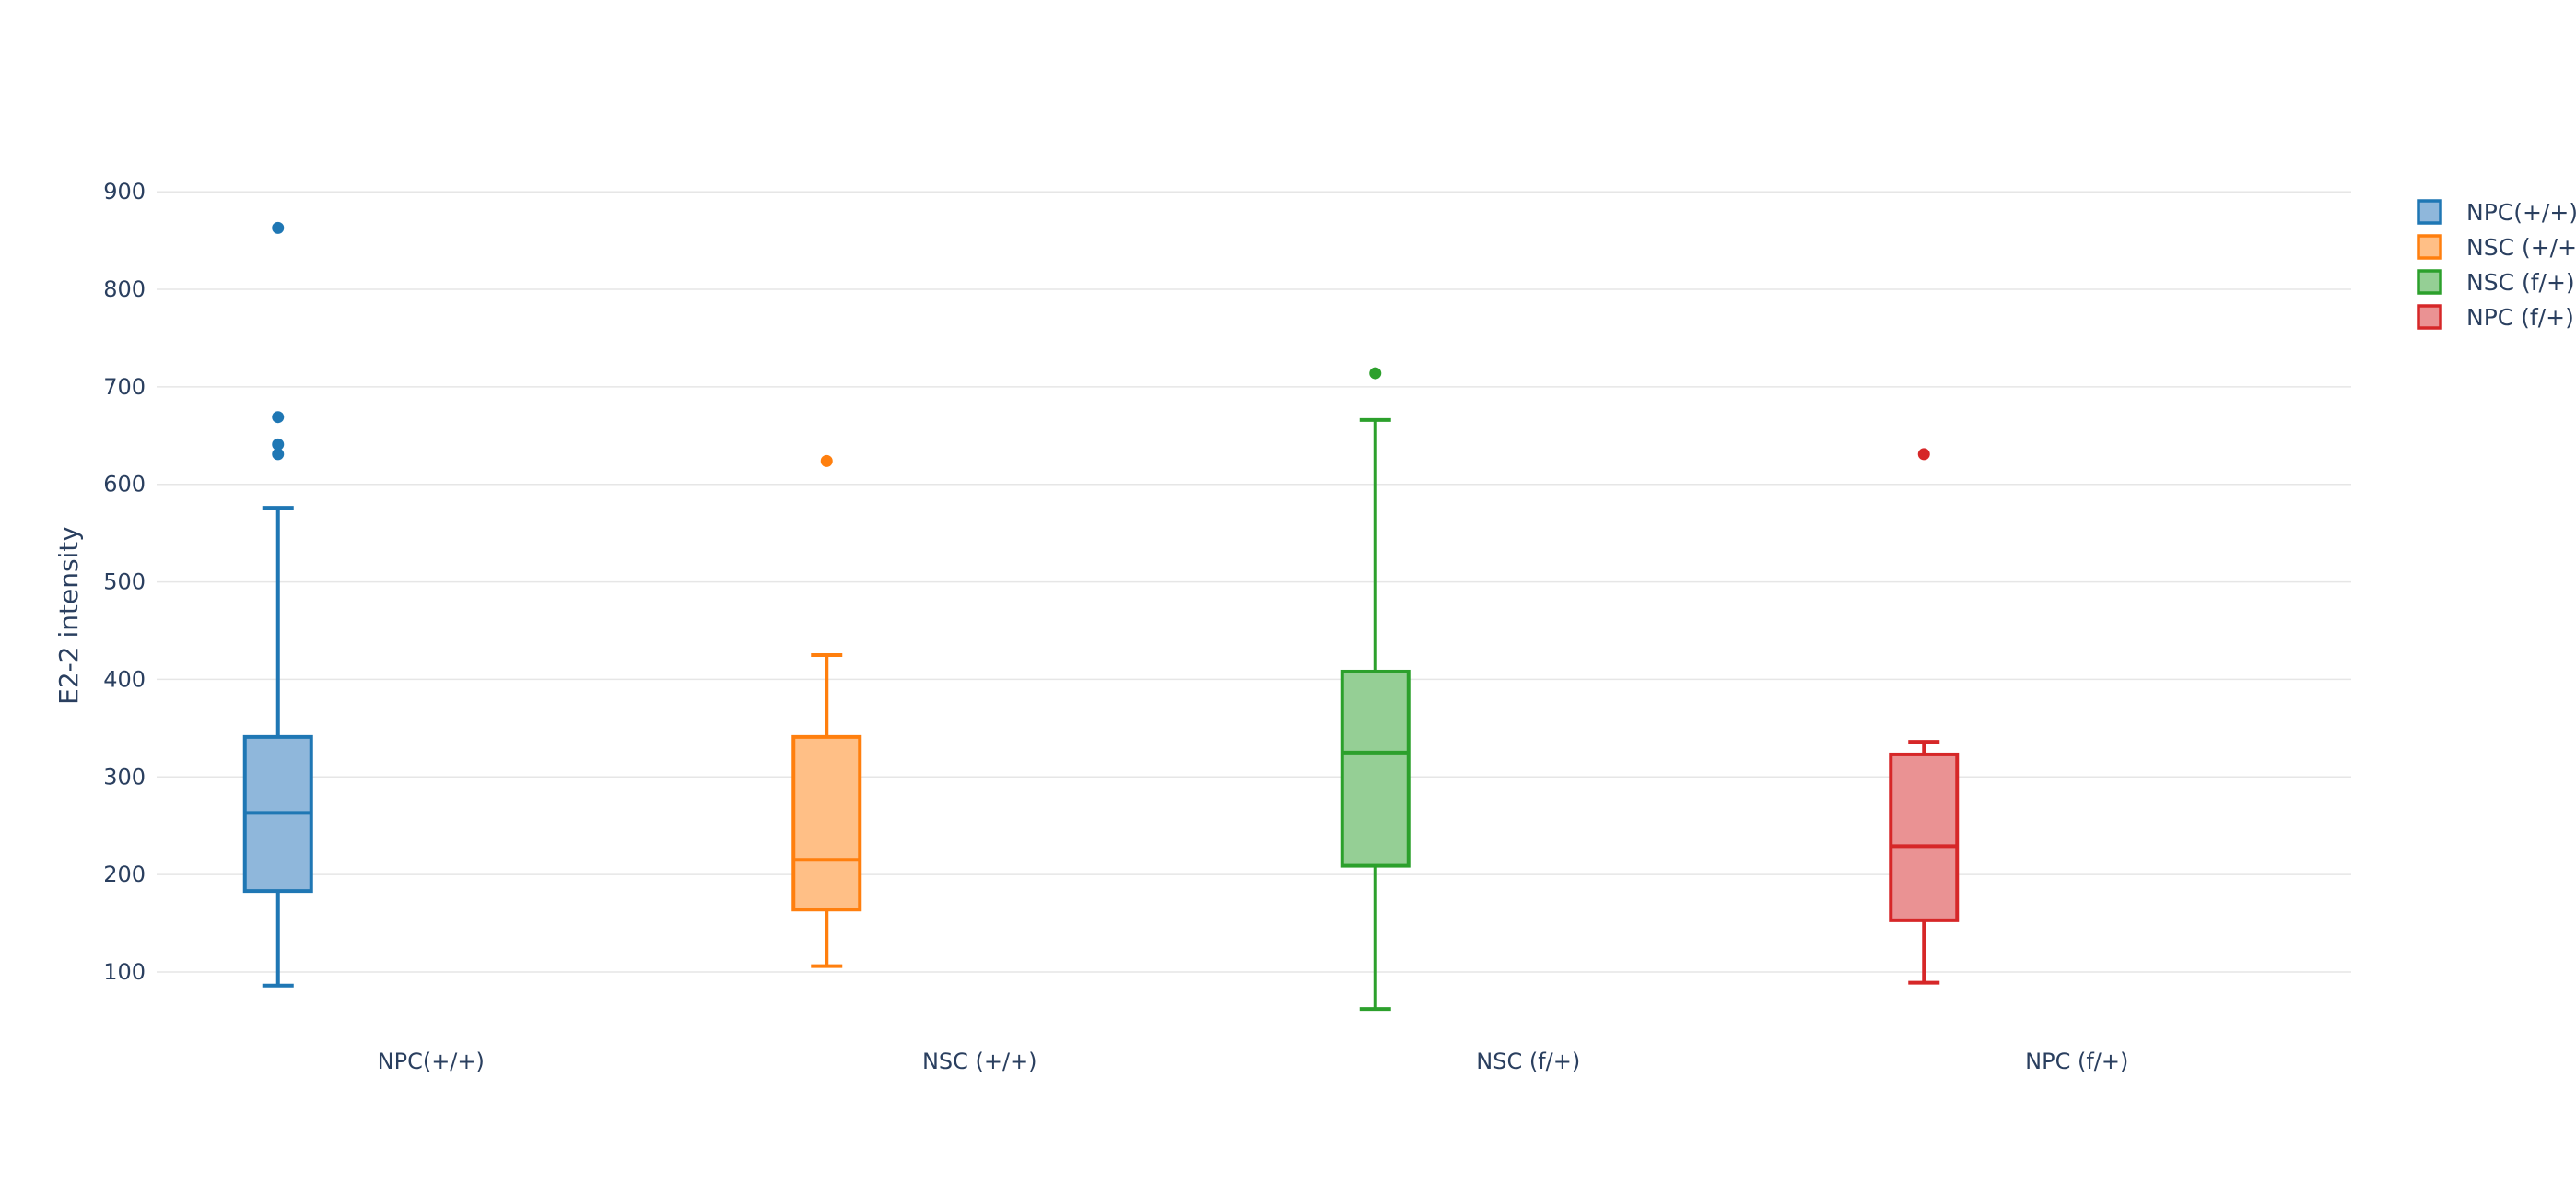 The height and width of the screenshot is (1183, 2576). What do you see at coordinates (125, 972) in the screenshot?
I see `y-tick-label: 100` at bounding box center [125, 972].